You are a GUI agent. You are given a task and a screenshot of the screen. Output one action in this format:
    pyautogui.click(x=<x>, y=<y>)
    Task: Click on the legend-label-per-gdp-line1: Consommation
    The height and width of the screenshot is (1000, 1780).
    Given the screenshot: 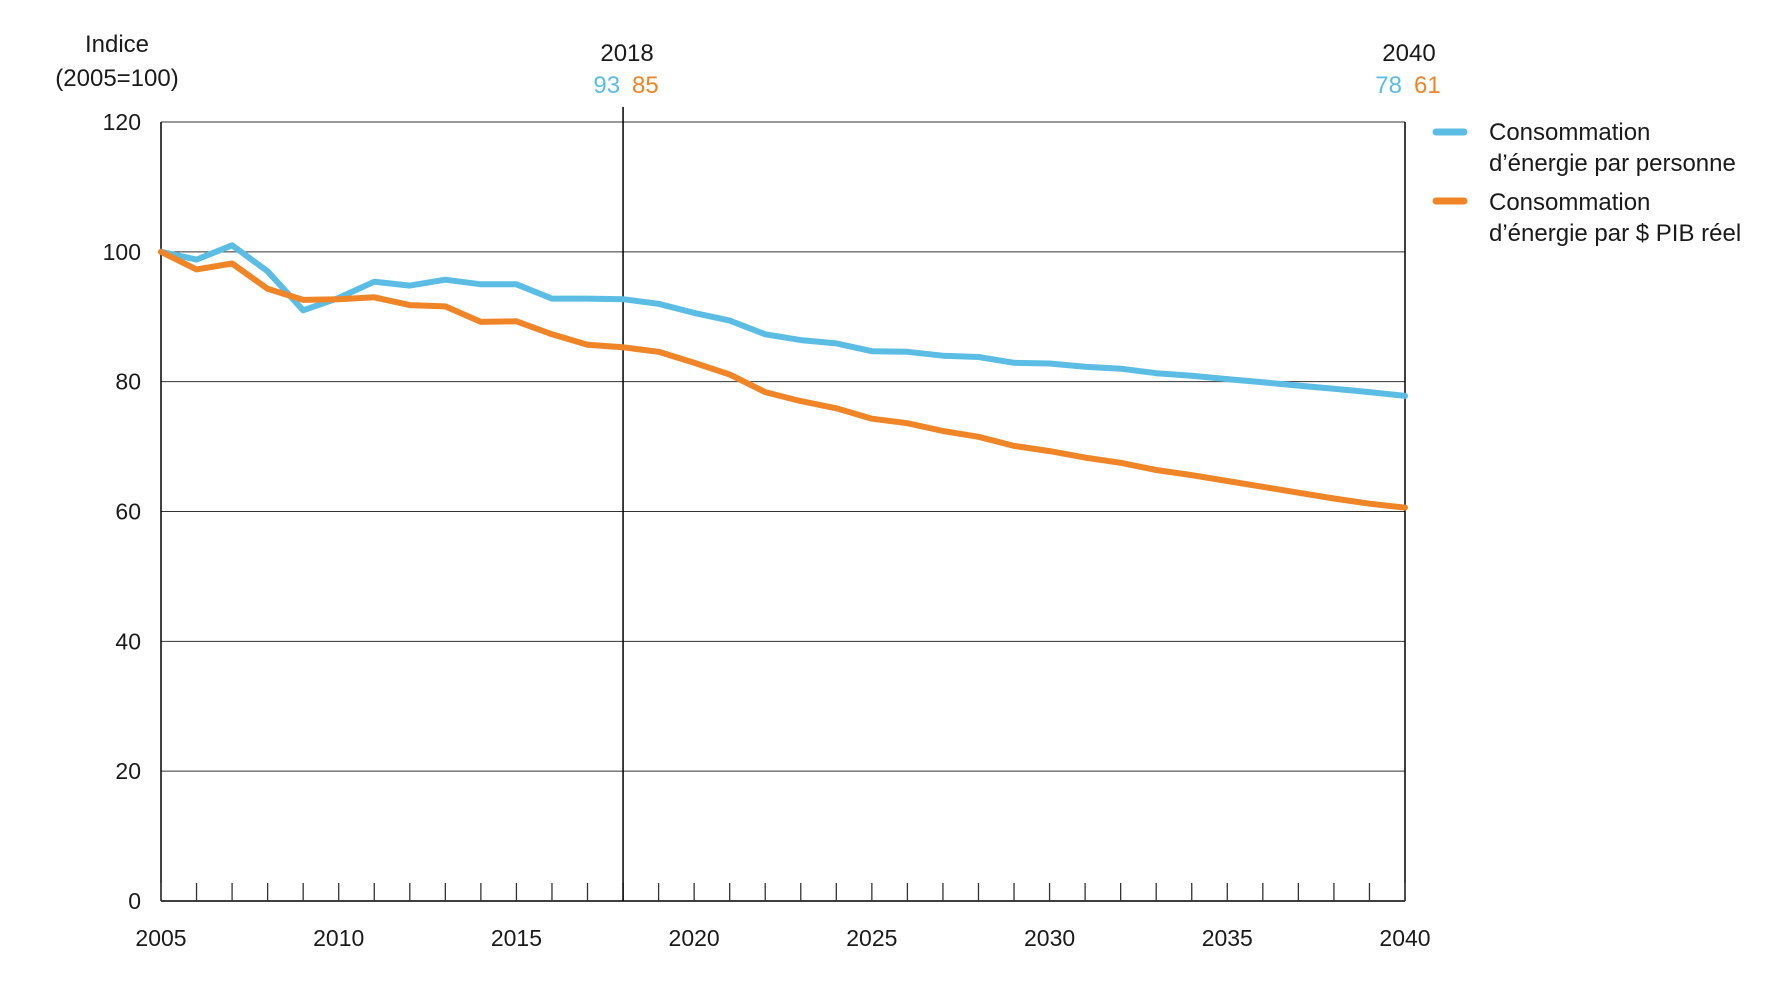 What is the action you would take?
    pyautogui.click(x=1569, y=202)
    